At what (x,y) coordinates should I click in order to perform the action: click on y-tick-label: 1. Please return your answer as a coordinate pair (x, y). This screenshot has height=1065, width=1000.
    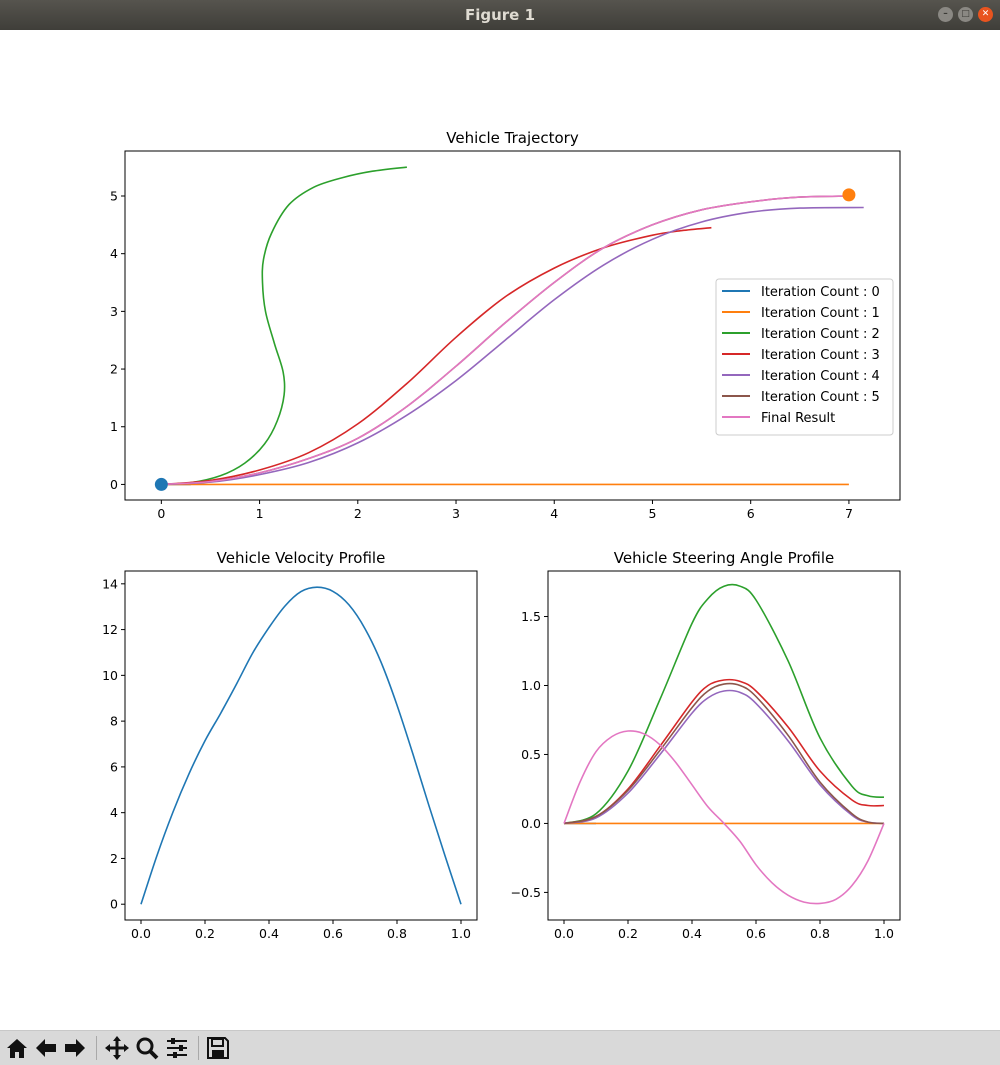
    Looking at the image, I should click on (114, 426).